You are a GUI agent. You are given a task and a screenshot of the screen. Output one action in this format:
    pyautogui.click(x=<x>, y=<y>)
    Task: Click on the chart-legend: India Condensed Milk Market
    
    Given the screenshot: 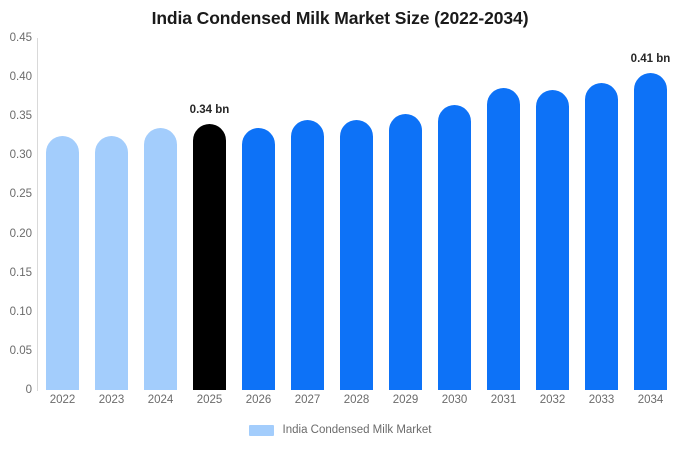 What is the action you would take?
    pyautogui.click(x=340, y=430)
    